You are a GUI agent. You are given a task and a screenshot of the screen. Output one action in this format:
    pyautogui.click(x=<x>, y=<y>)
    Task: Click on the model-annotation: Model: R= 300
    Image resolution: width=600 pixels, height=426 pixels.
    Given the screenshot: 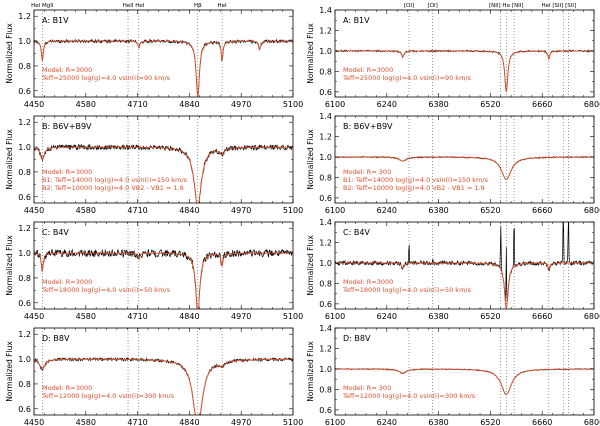 What is the action you would take?
    pyautogui.click(x=367, y=172)
    